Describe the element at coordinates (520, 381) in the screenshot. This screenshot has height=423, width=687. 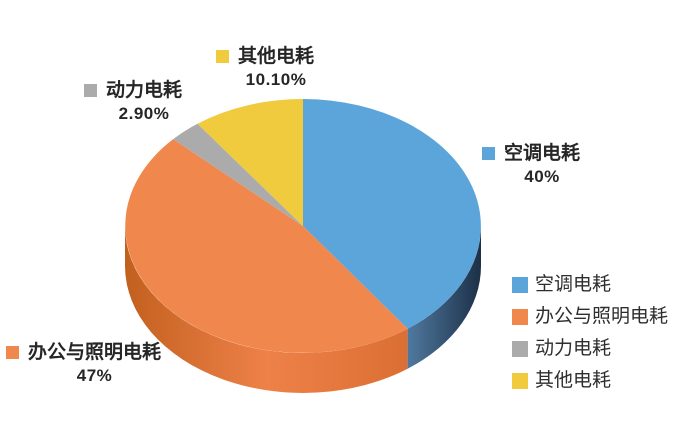
I see `legend-swatch-other-icon` at that location.